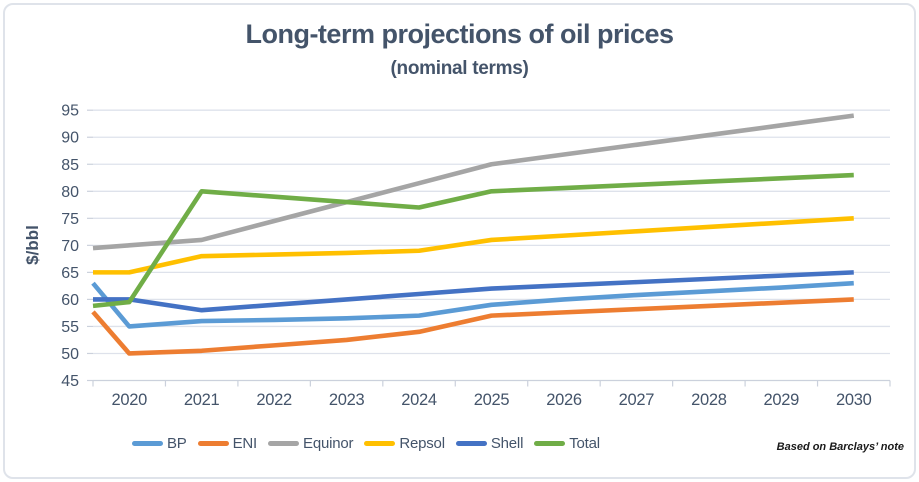 The height and width of the screenshot is (482, 919). I want to click on x-axis-tick-label: 2026, so click(564, 400).